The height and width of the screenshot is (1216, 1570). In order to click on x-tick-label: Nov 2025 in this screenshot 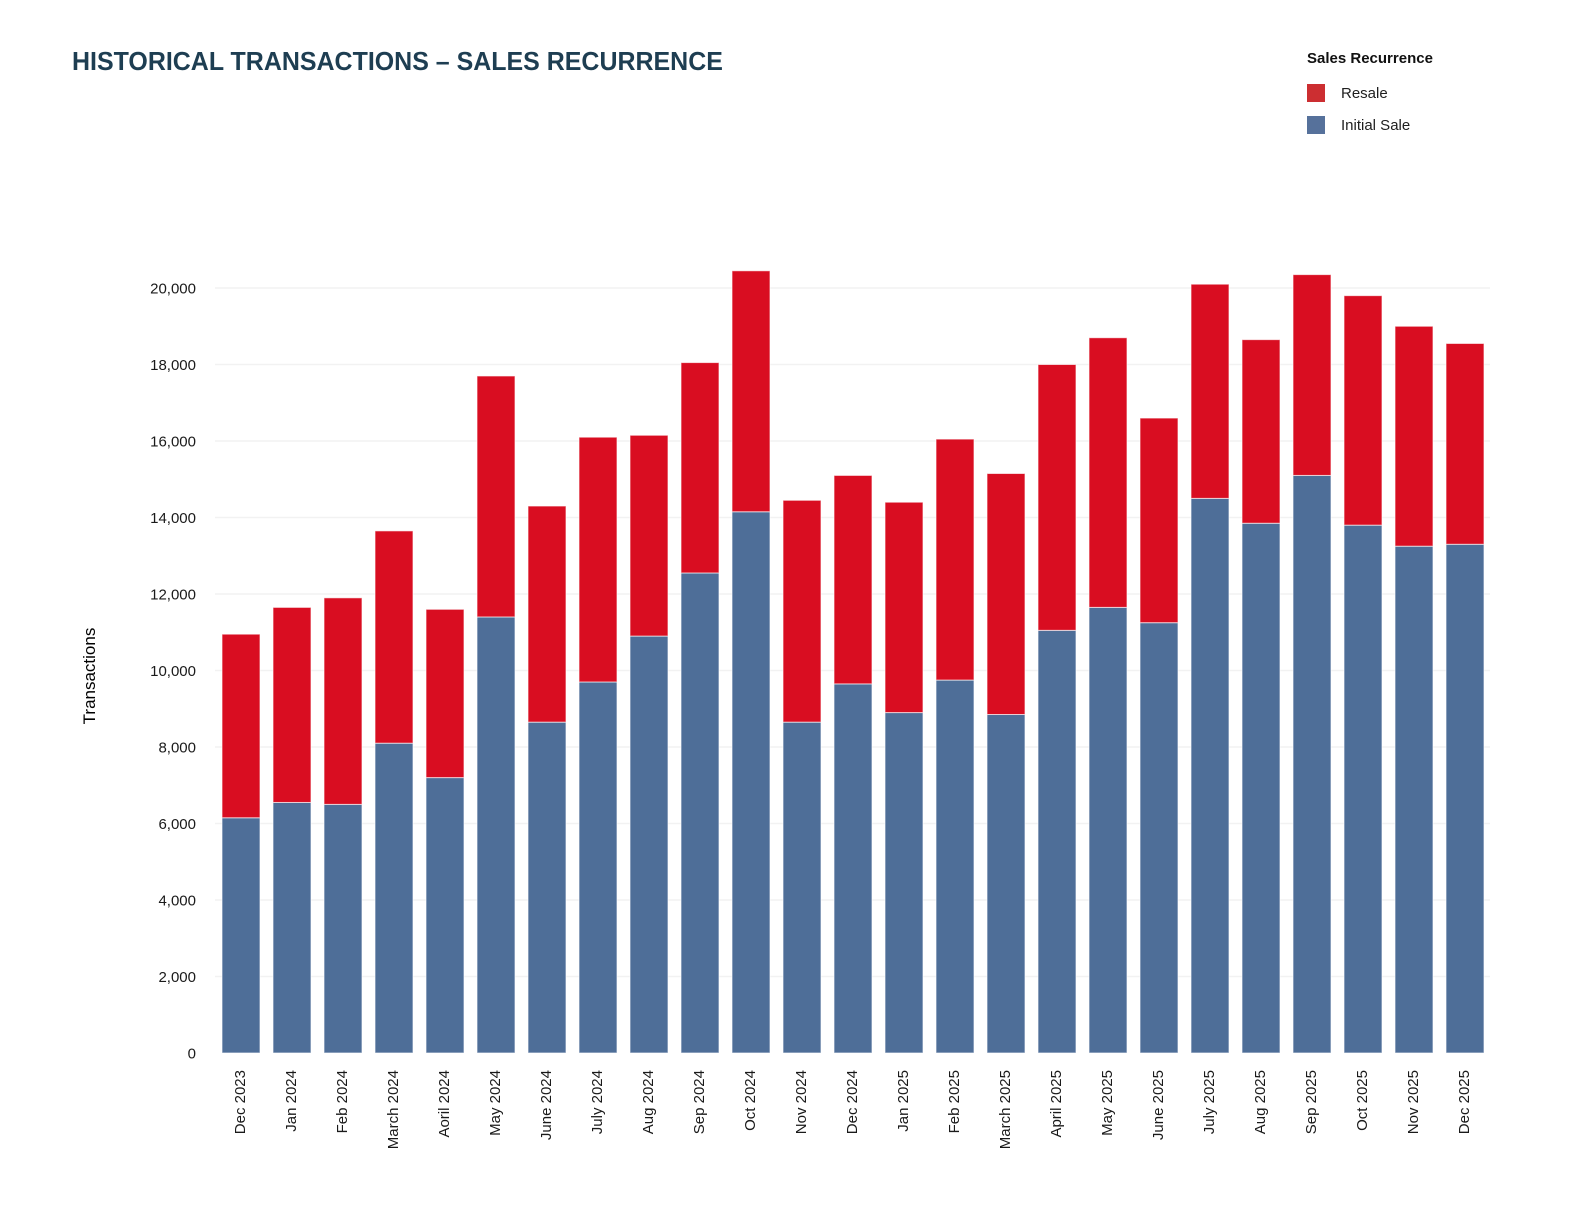, I will do `click(1413, 1102)`.